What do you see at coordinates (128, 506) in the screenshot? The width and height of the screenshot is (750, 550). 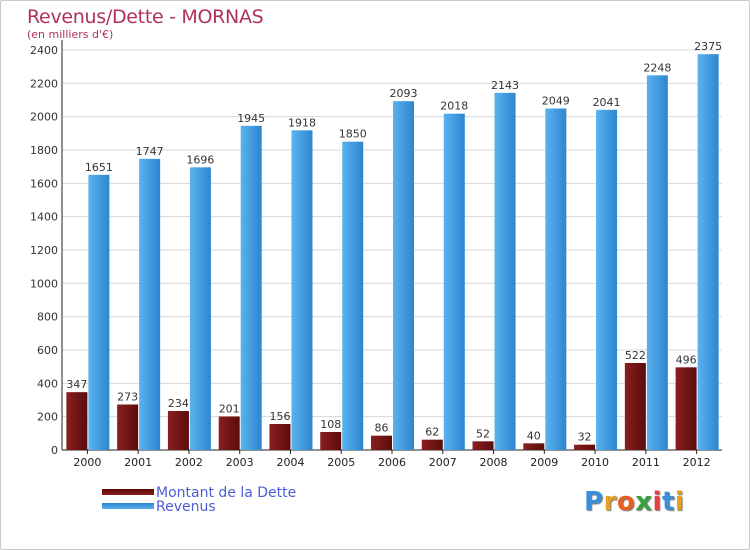 I see `legend-swatch-revenus` at bounding box center [128, 506].